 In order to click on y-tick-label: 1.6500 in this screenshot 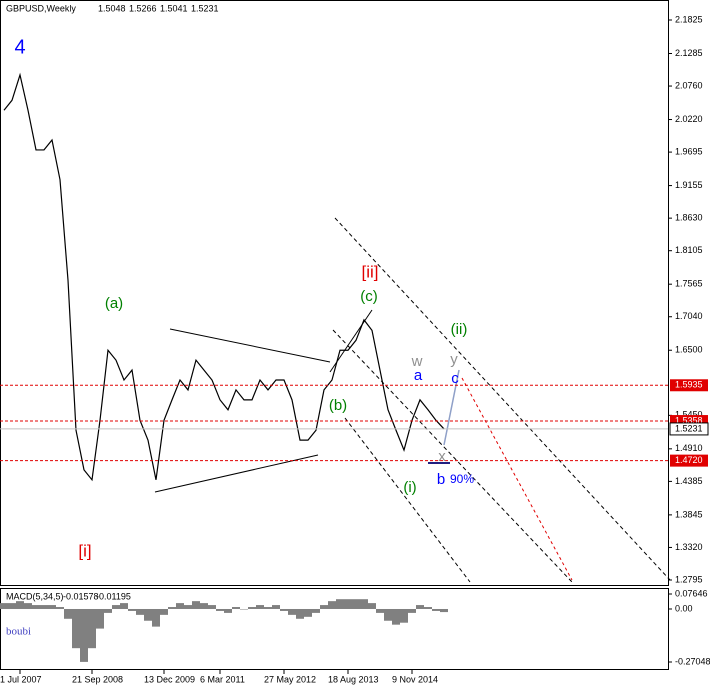, I will do `click(689, 350)`.